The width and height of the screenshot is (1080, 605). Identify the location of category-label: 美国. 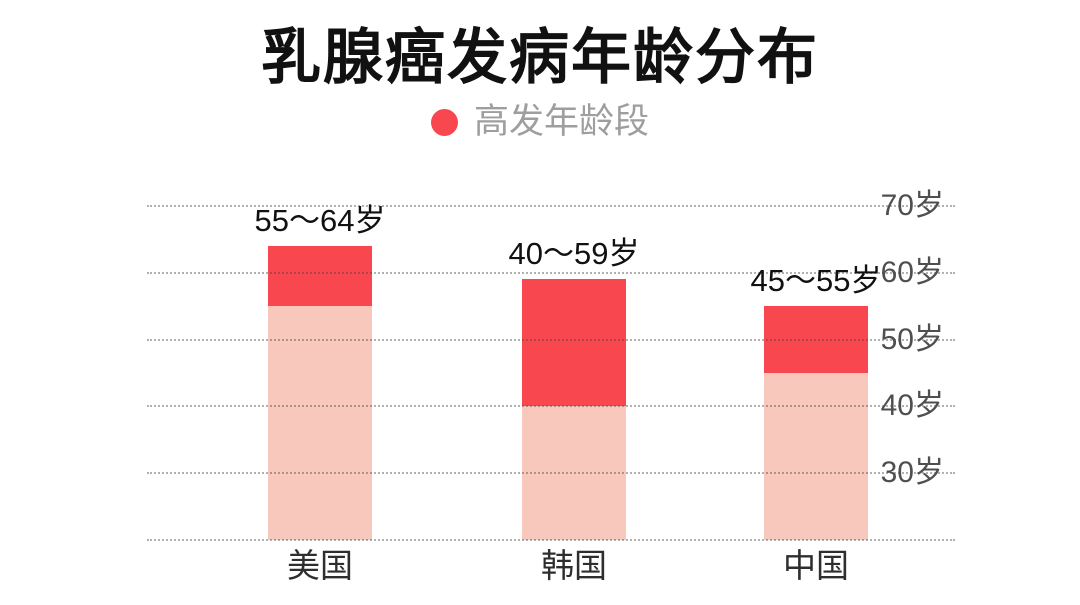
(320, 565).